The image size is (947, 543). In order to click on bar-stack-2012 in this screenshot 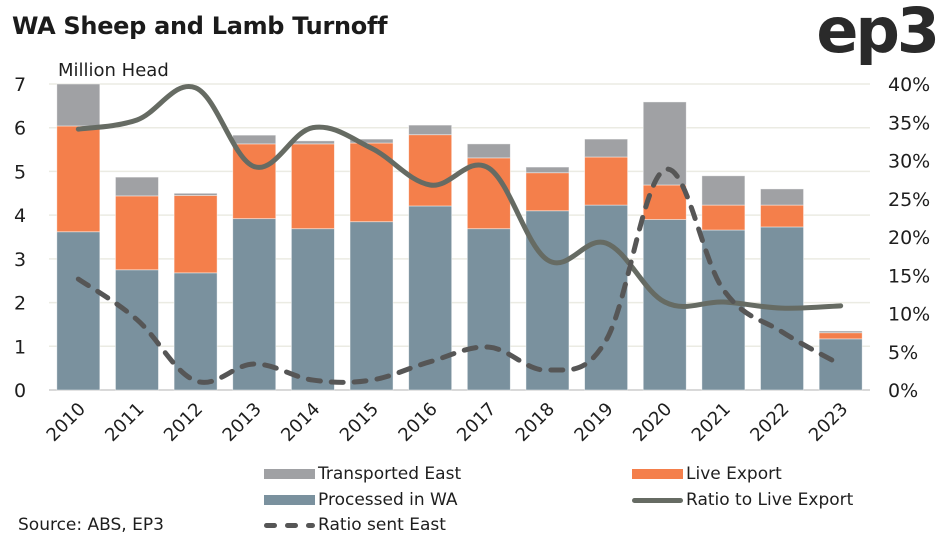, I will do `click(195, 291)`.